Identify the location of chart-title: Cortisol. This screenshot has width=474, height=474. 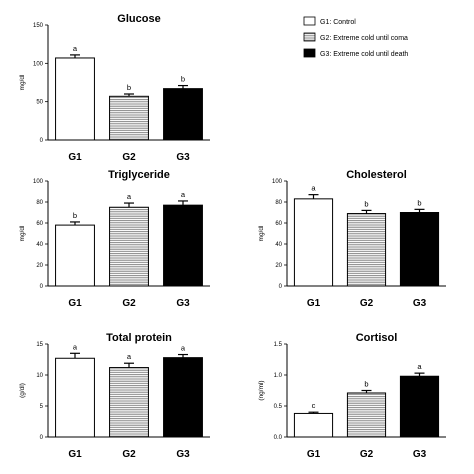
(377, 338).